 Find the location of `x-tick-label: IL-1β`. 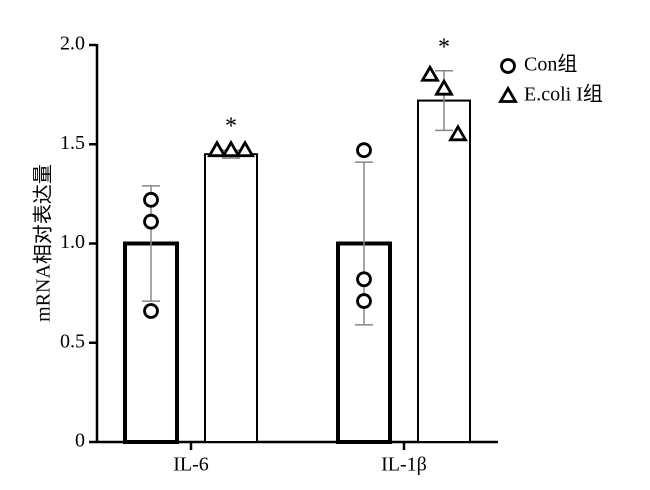

x-tick-label: IL-1β is located at coordinates (404, 465).